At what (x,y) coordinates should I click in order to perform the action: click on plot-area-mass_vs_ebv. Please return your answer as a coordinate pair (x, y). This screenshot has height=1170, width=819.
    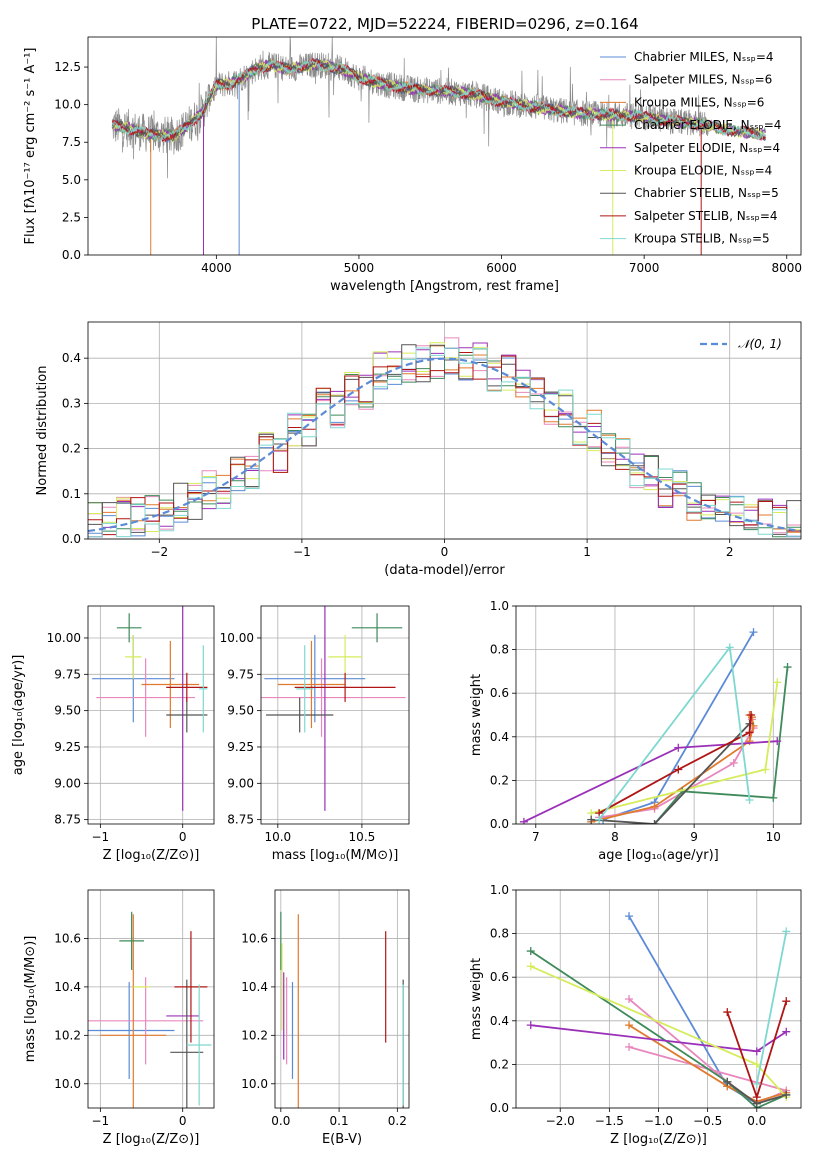
    Looking at the image, I should click on (342, 1009).